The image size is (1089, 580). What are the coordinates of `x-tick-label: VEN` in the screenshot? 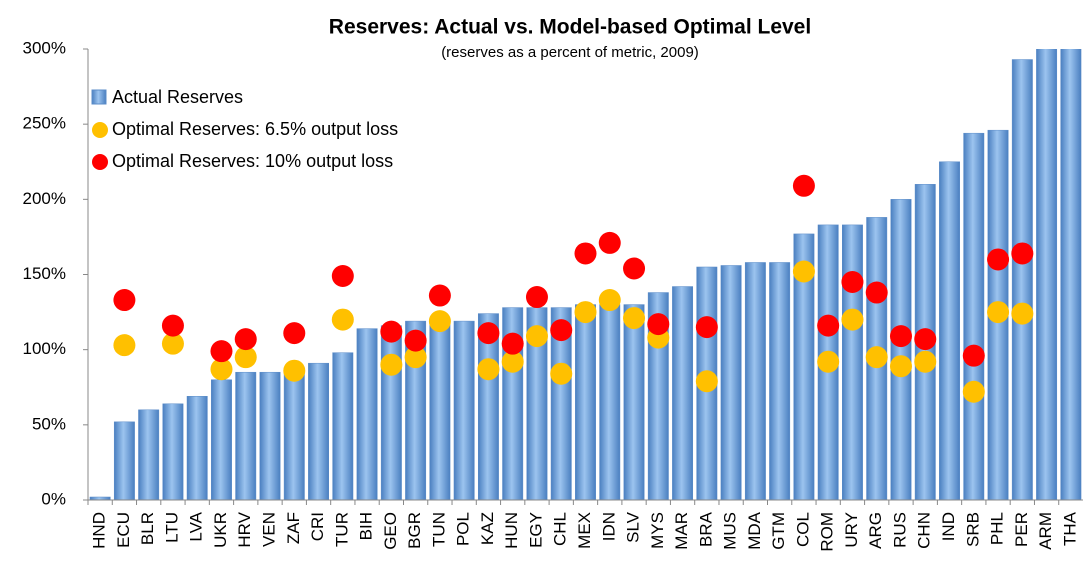 It's located at (268, 529).